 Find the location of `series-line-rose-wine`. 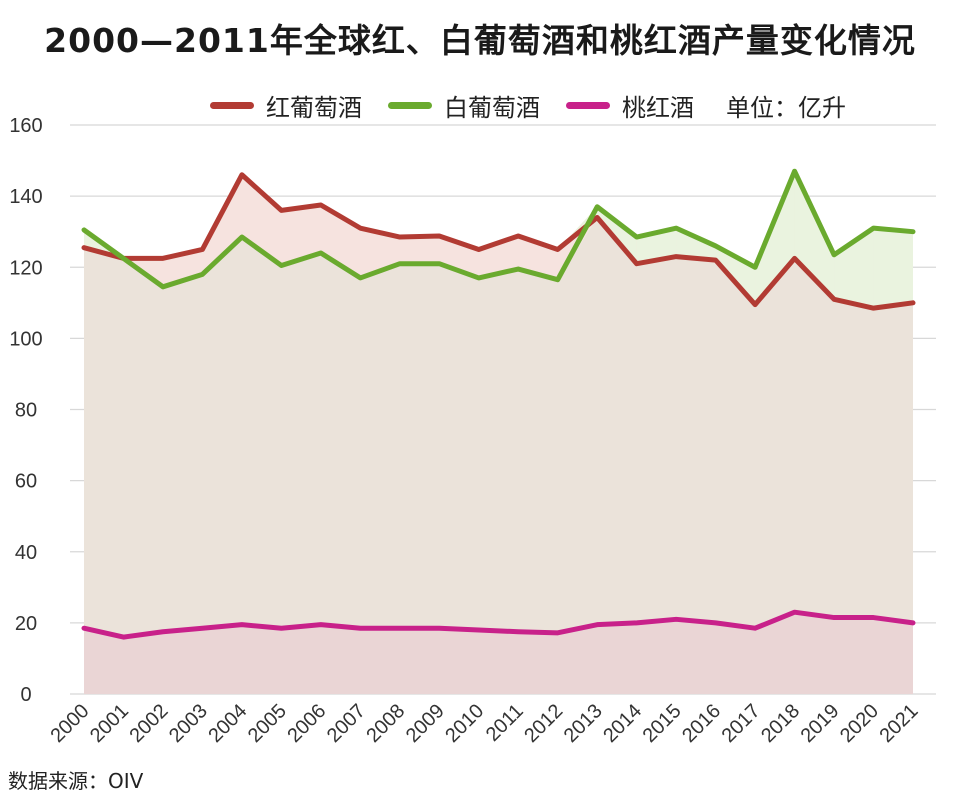

series-line-rose-wine is located at coordinates (498, 624).